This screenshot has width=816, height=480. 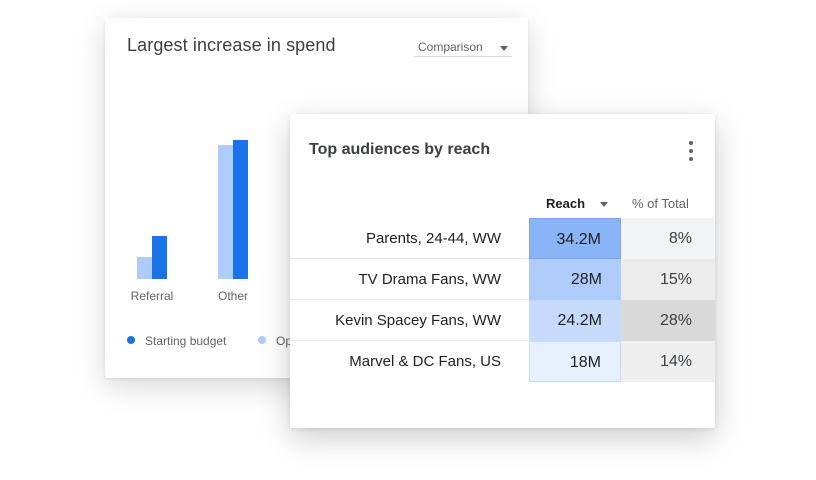 I want to click on table-row: Kevin Spacey Fans, WW 24.2M 28%, so click(x=502, y=320).